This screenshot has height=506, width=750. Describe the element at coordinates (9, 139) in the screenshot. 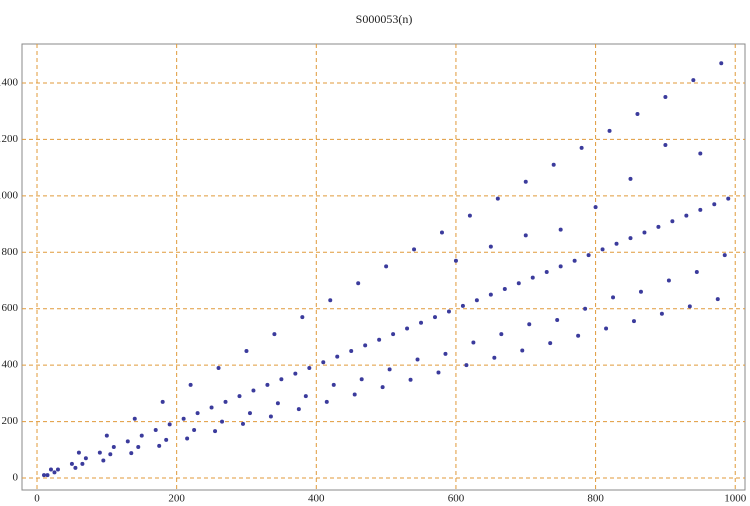

I see `y-tick-label: 1200` at that location.